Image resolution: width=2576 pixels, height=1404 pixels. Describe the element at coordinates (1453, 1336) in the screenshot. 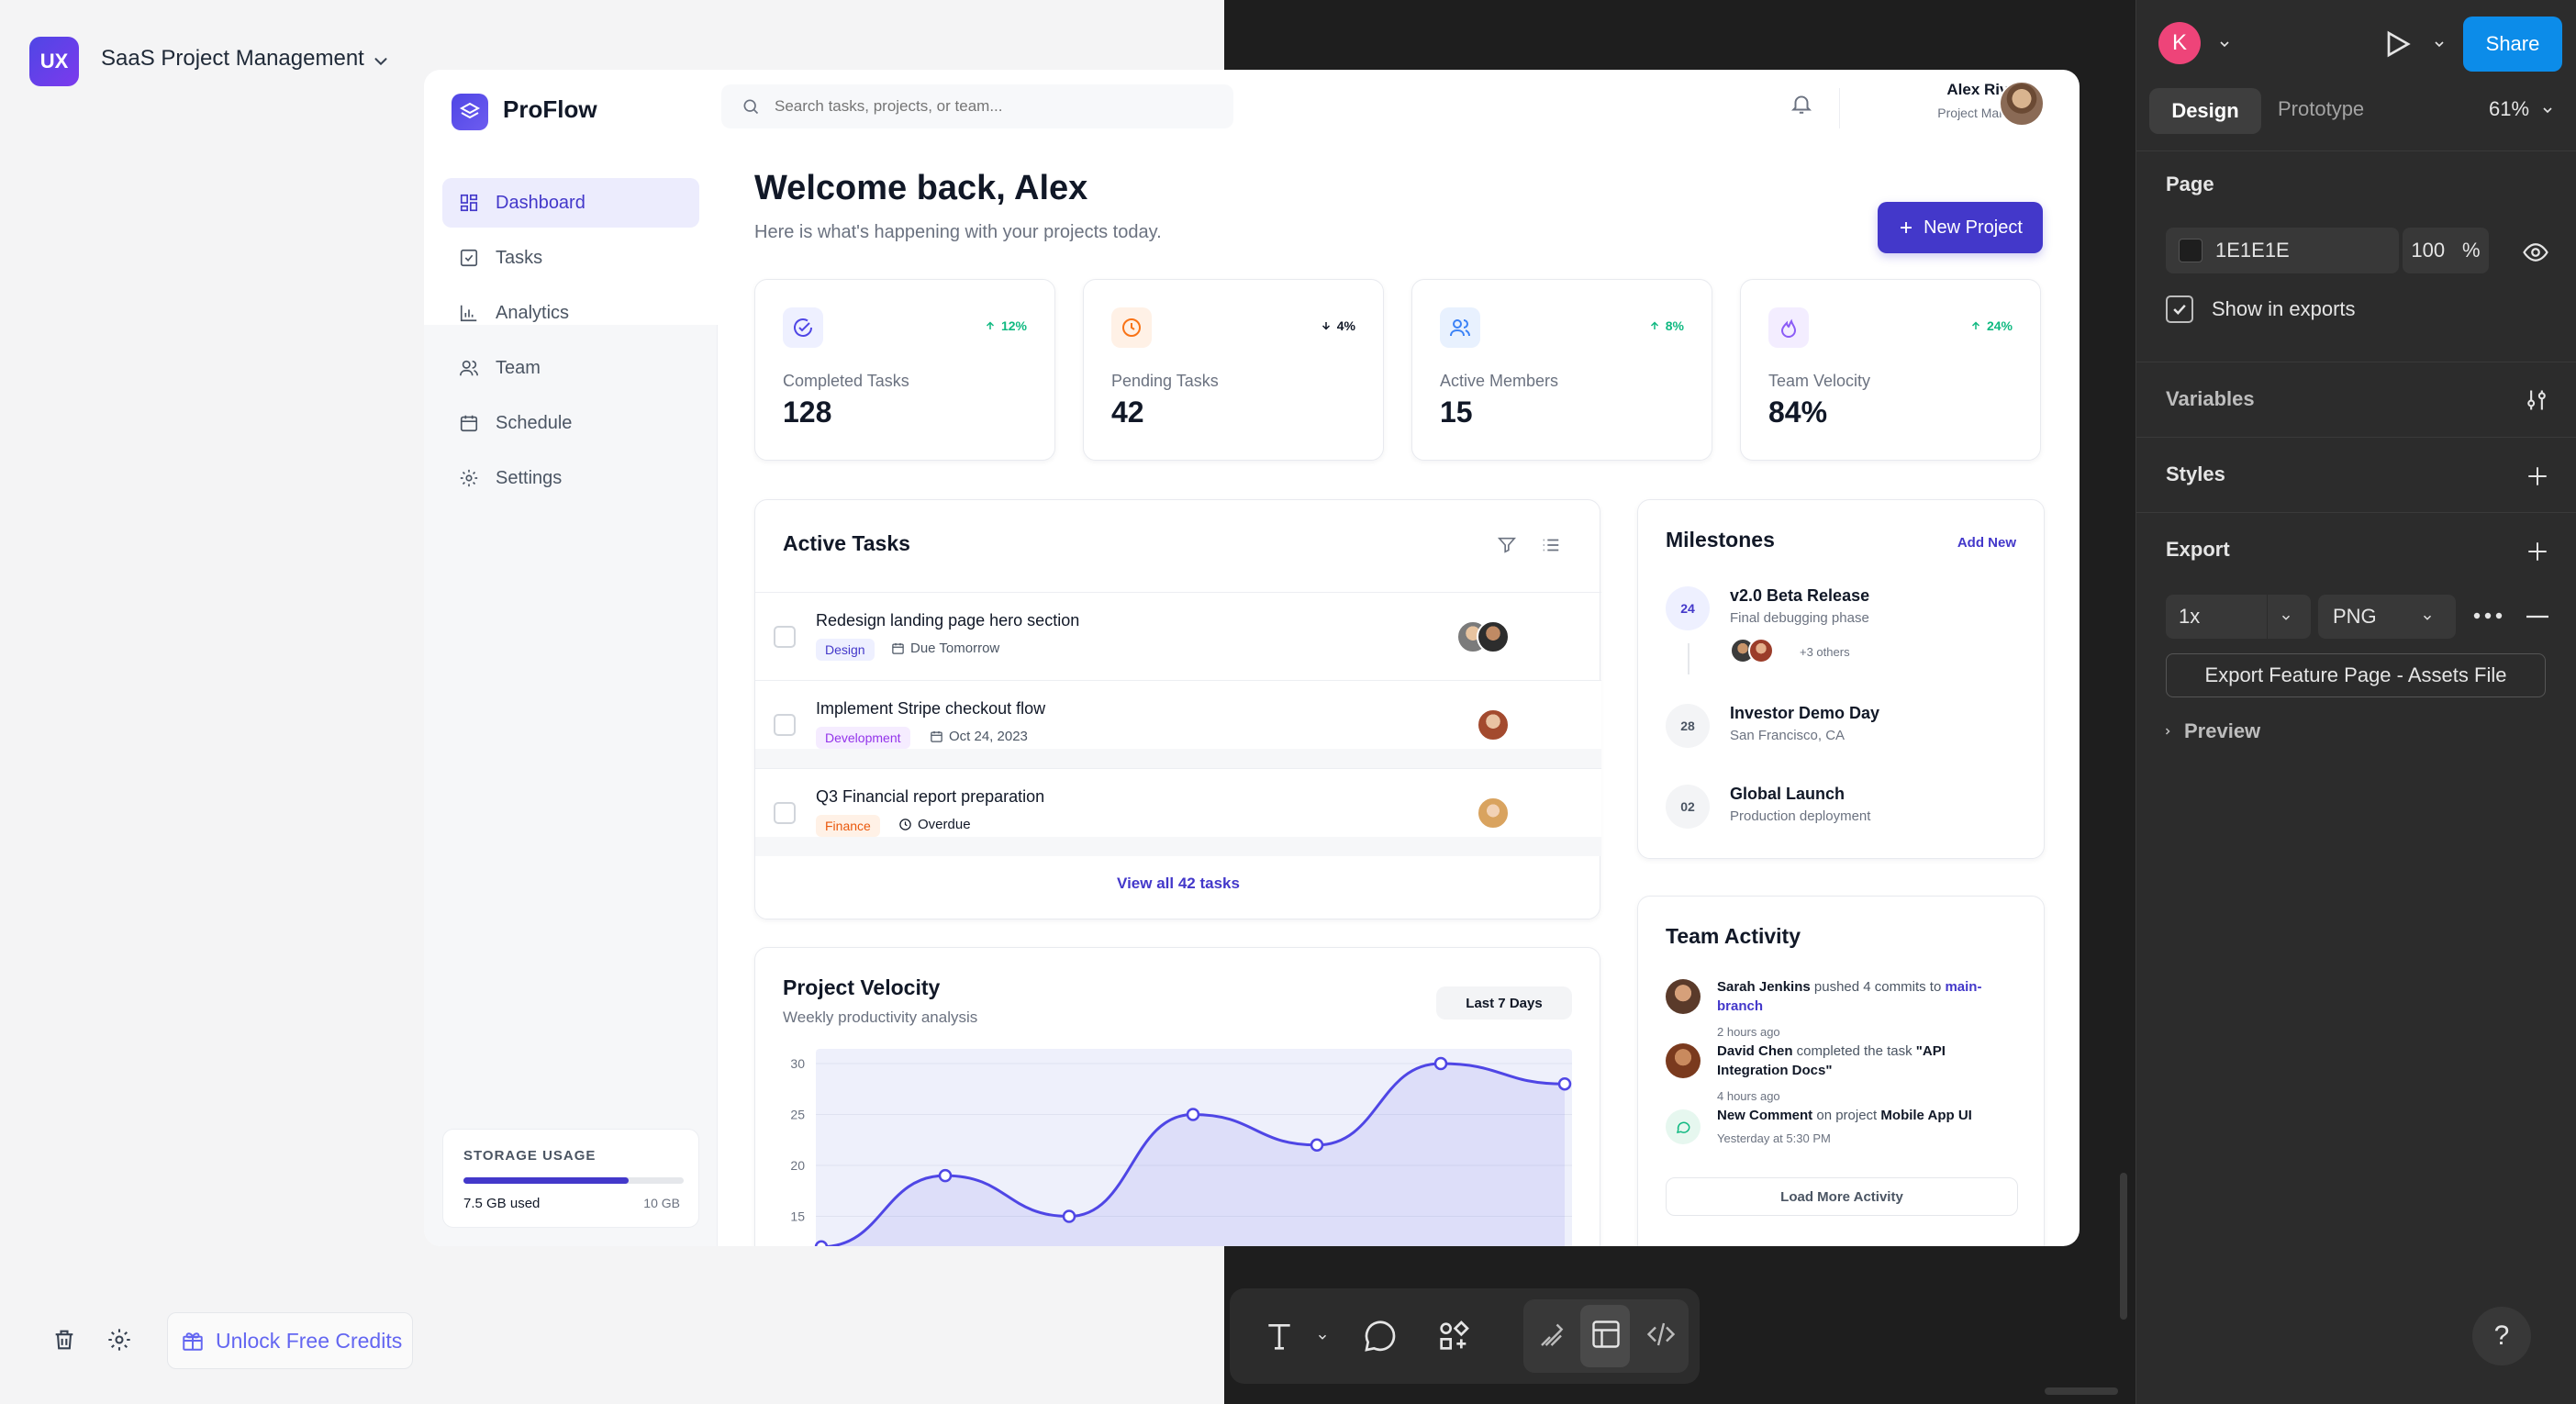

I see `components-icon` at that location.